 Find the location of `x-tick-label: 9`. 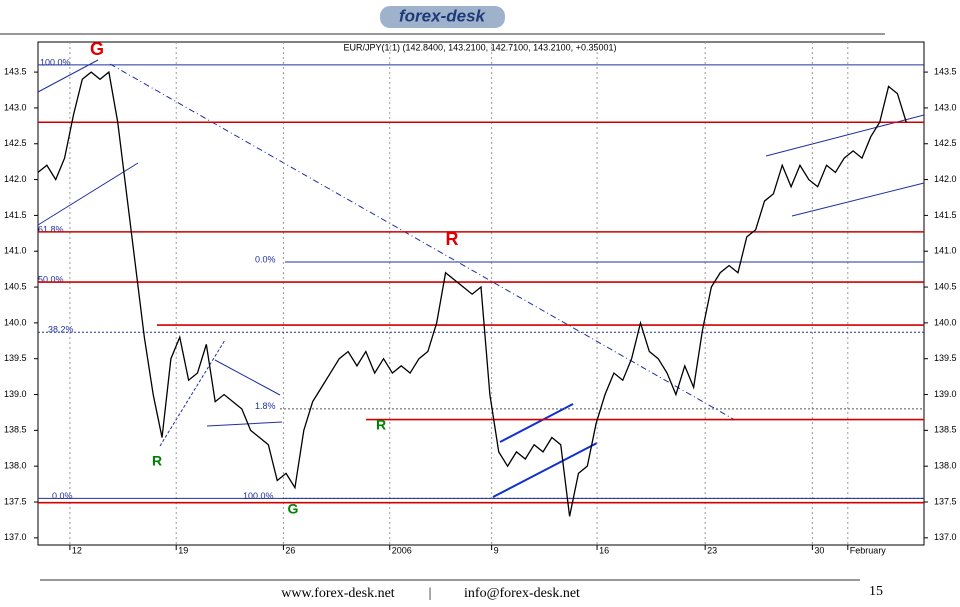

x-tick-label: 9 is located at coordinates (496, 550).